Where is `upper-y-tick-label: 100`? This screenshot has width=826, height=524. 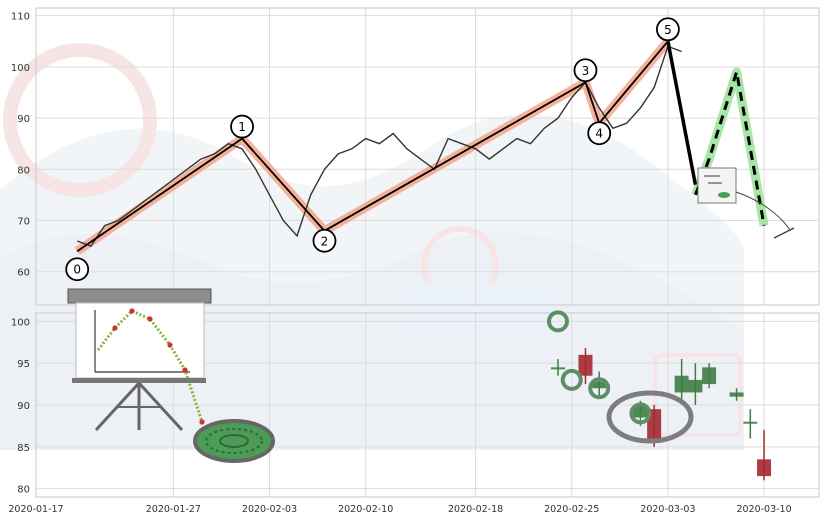
upper-y-tick-label: 100 is located at coordinates (20, 68).